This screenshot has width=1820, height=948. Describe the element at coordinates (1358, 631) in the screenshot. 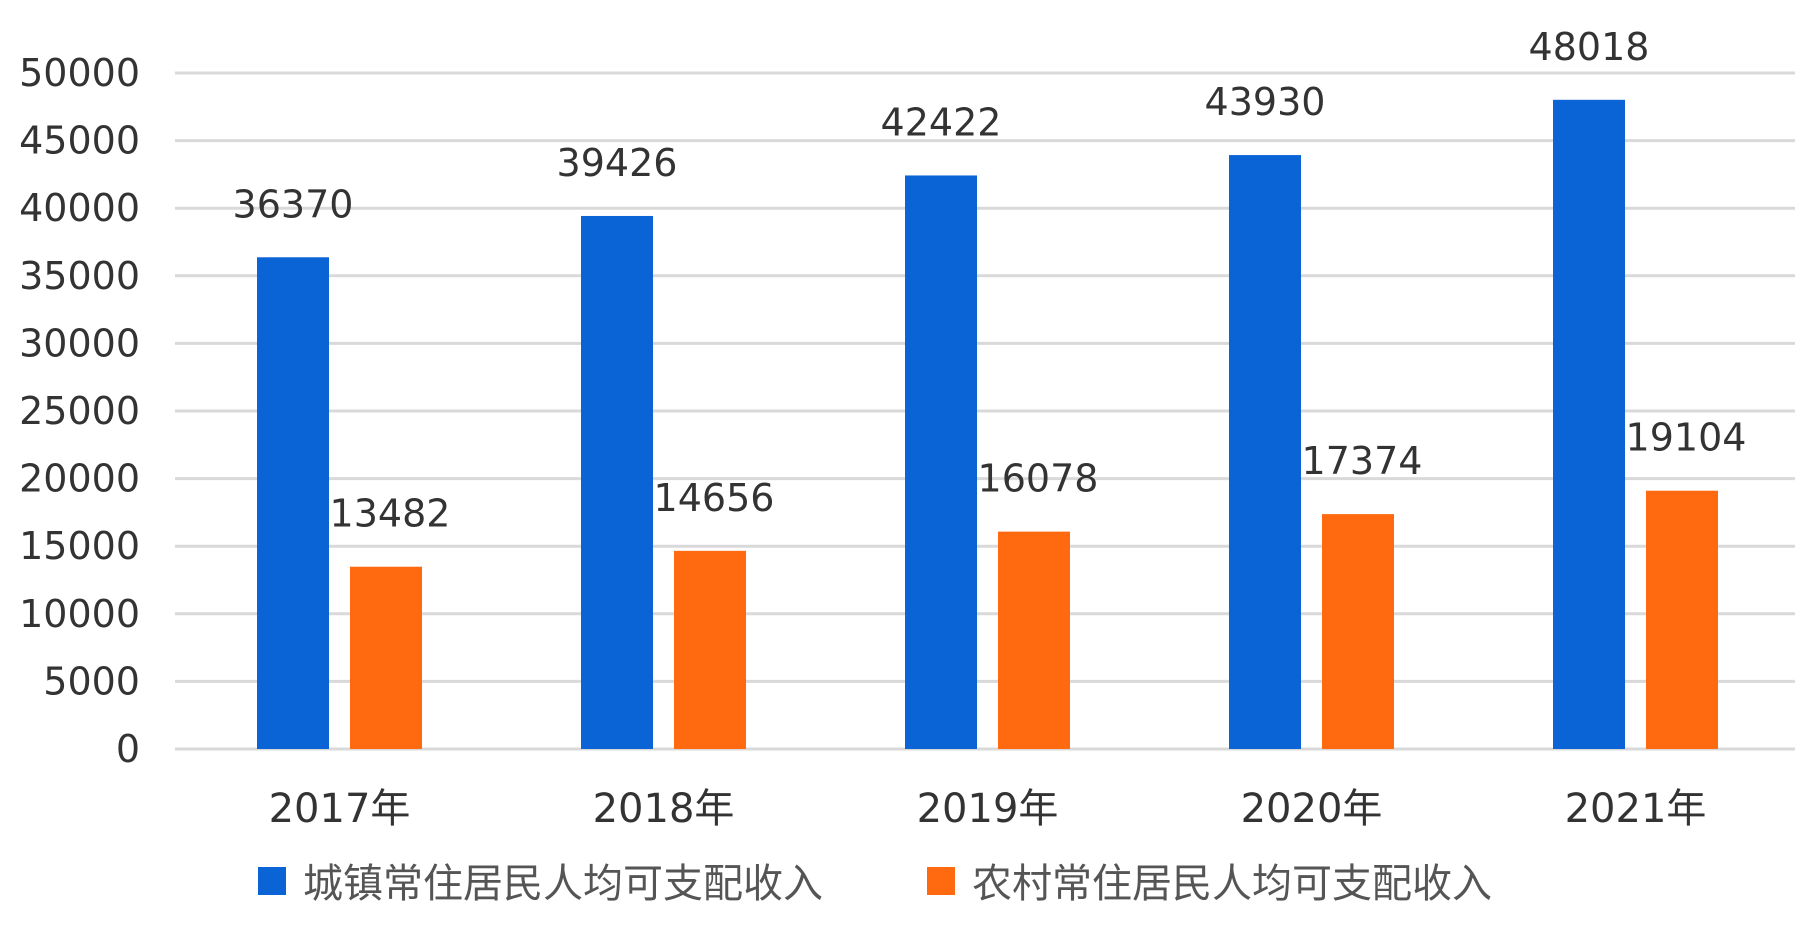

I see `bar-rural-2020年` at that location.